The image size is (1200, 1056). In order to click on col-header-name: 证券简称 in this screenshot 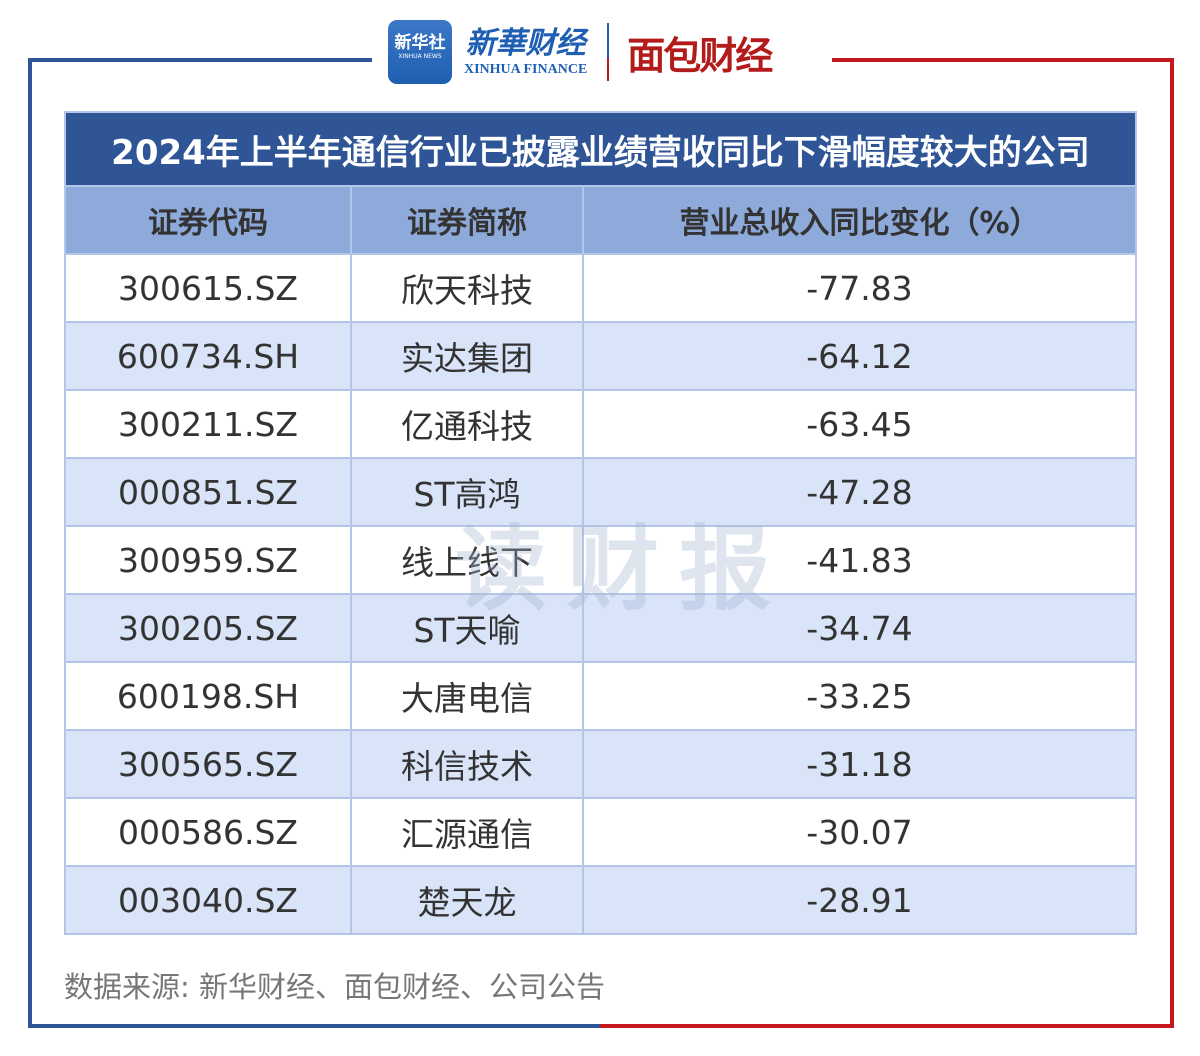, I will do `click(467, 220)`.